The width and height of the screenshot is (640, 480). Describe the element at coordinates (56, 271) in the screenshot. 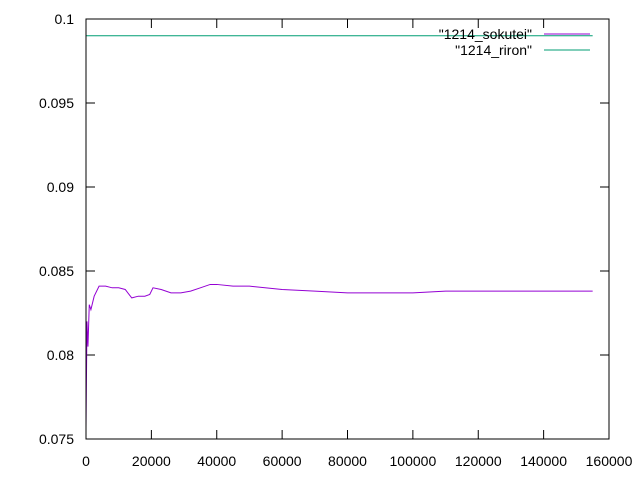

I see `y-tick-label: 0.085` at that location.